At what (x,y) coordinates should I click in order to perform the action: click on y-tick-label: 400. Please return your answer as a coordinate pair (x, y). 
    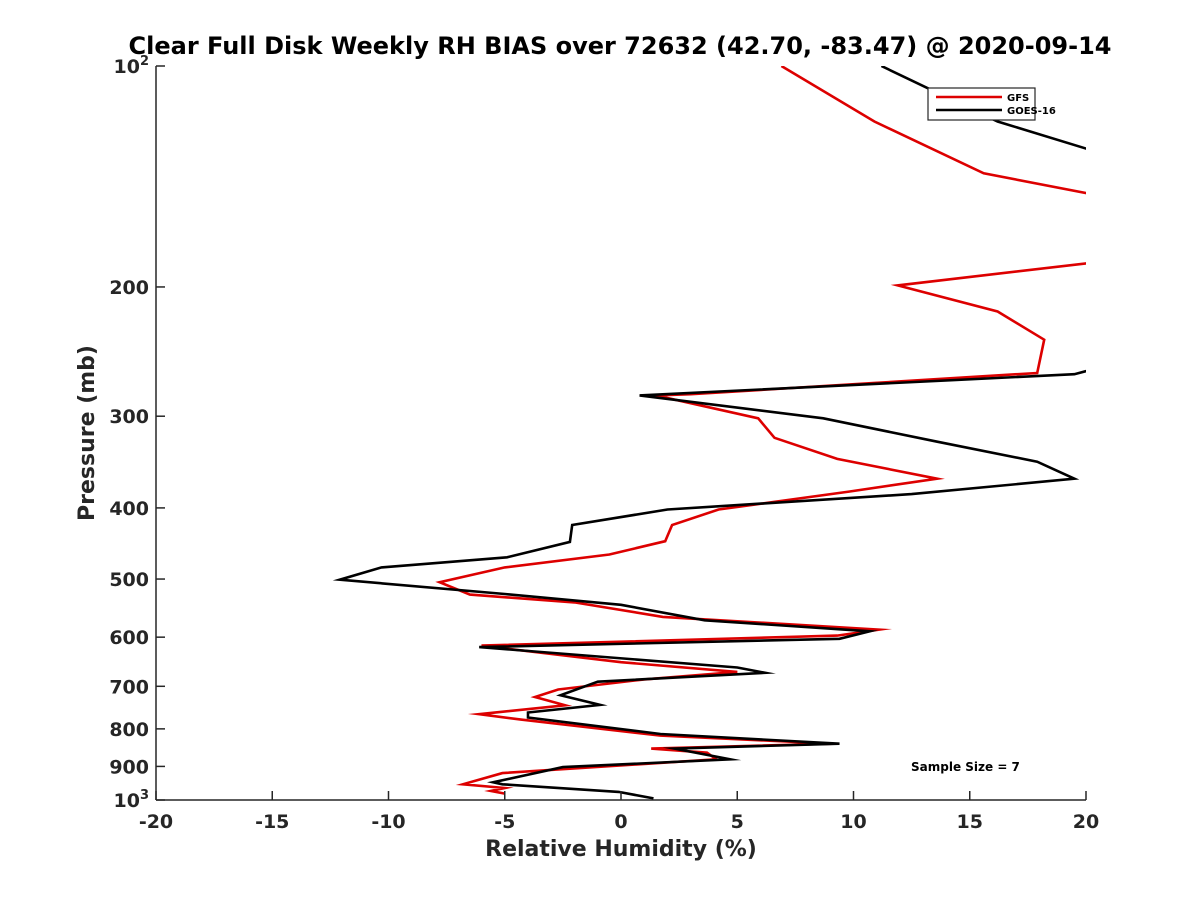
    Looking at the image, I should click on (129, 509).